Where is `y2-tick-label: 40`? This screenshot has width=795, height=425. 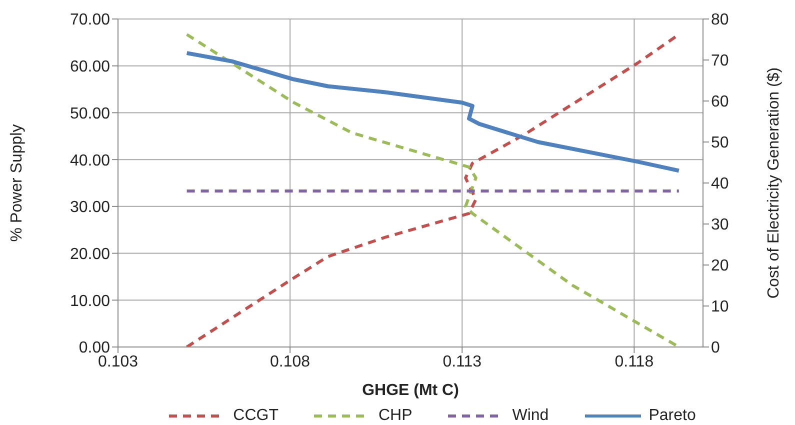 y2-tick-label: 40 is located at coordinates (720, 184).